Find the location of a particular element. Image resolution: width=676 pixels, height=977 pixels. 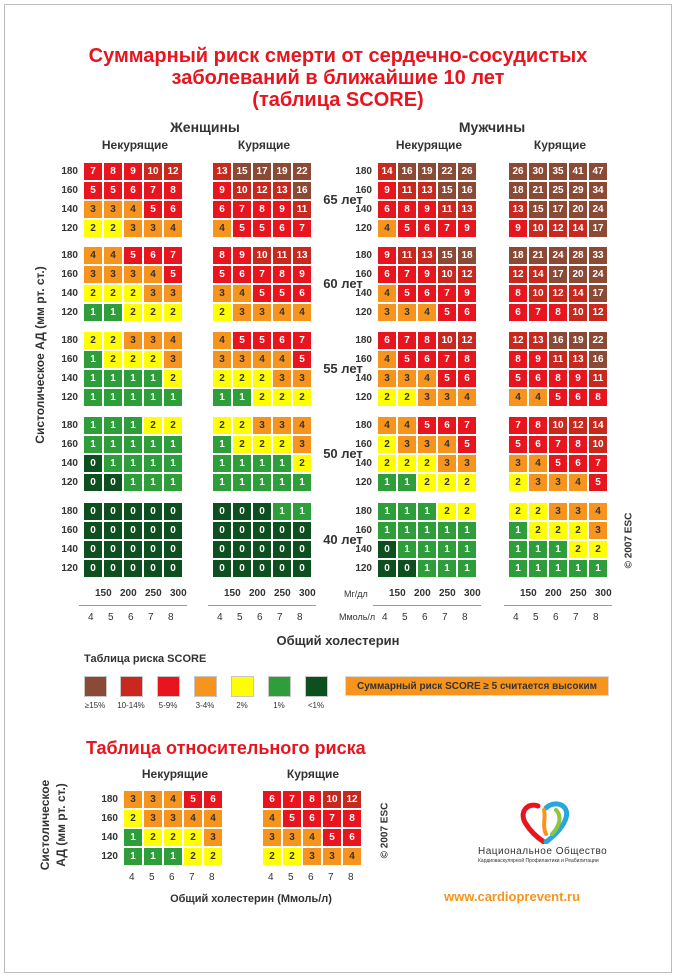

legend-label: ≥15% is located at coordinates (95, 705).